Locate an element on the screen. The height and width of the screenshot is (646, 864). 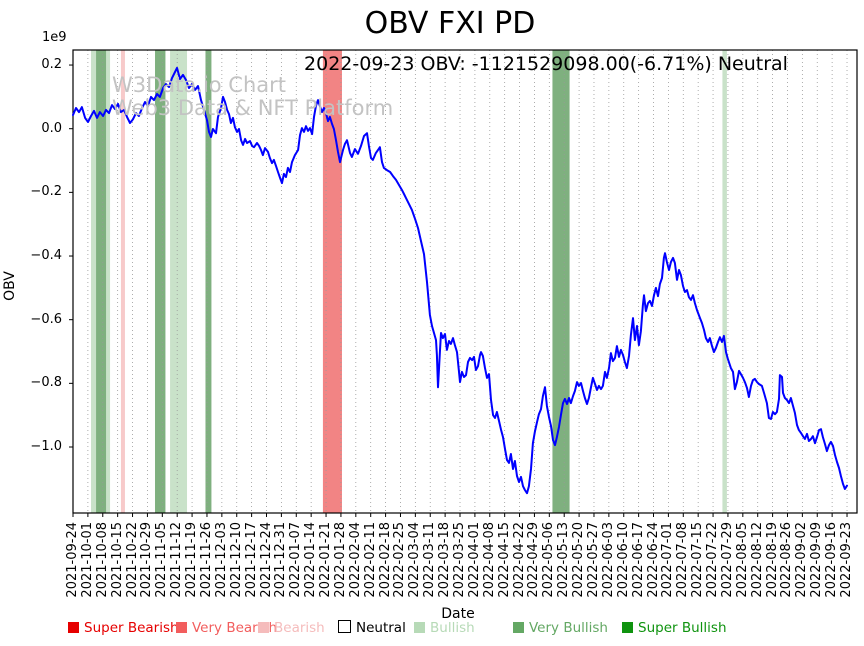
x-tick-label: 2022-02-11 is located at coordinates (370, 560).